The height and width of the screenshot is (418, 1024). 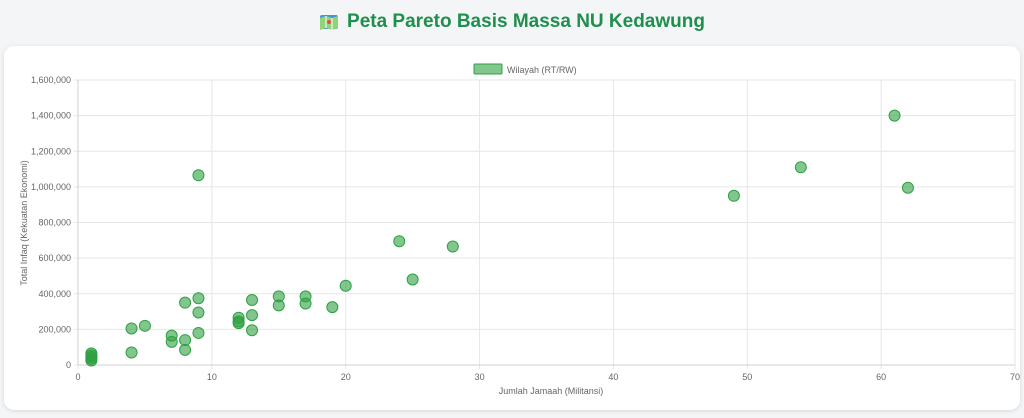 What do you see at coordinates (54, 294) in the screenshot?
I see `y-tick-label: 400,000` at bounding box center [54, 294].